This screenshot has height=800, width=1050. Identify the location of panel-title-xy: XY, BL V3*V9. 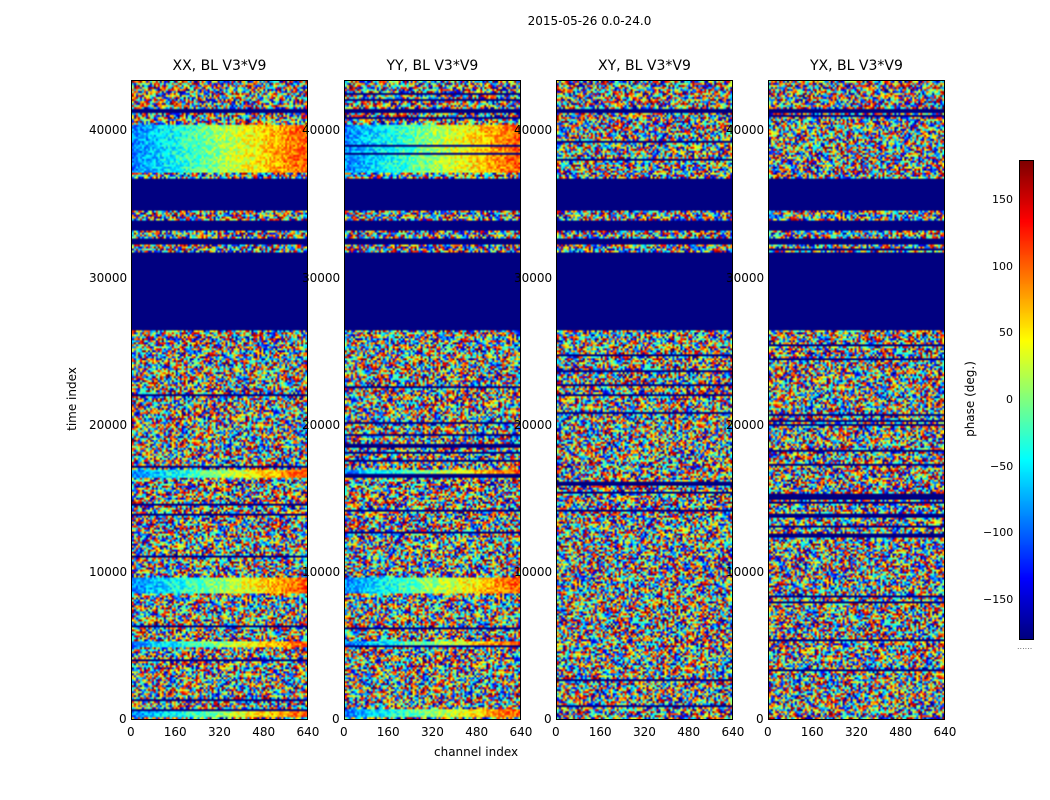
(644, 66).